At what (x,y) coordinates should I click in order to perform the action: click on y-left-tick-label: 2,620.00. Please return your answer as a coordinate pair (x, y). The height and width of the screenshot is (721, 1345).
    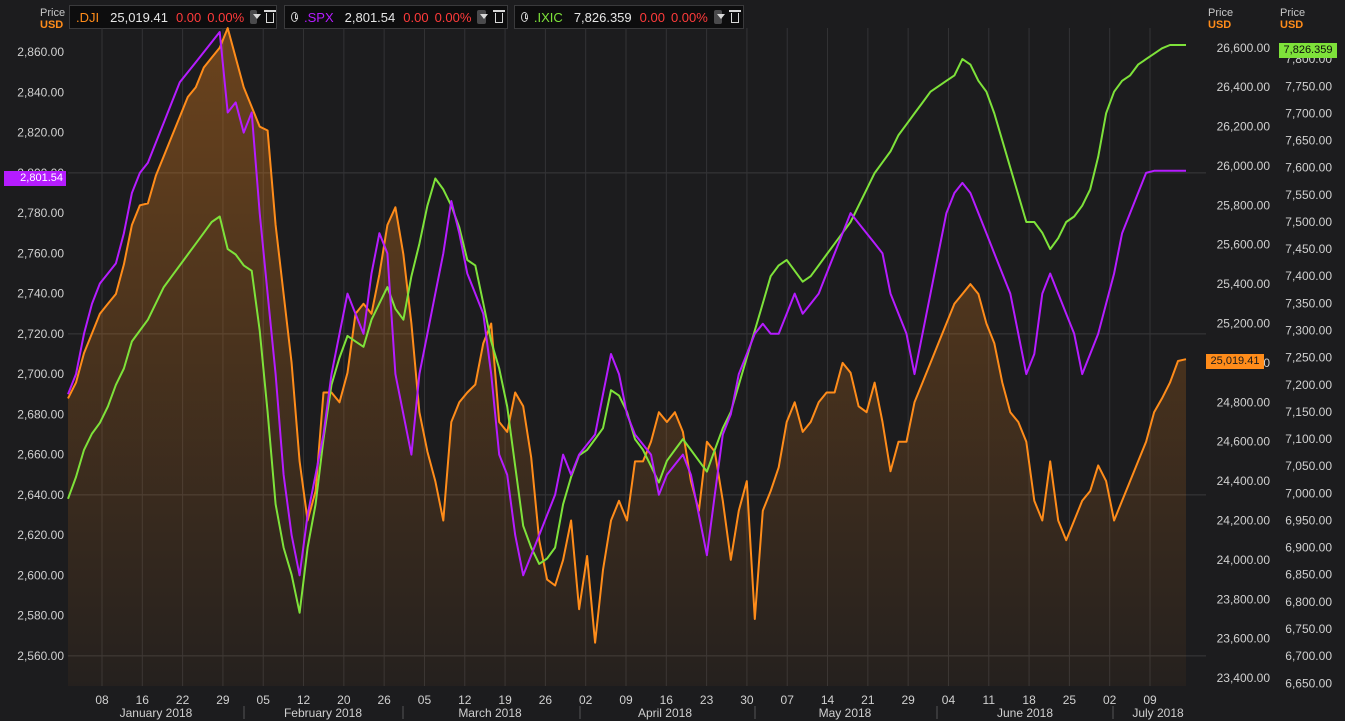
    Looking at the image, I should click on (40, 535).